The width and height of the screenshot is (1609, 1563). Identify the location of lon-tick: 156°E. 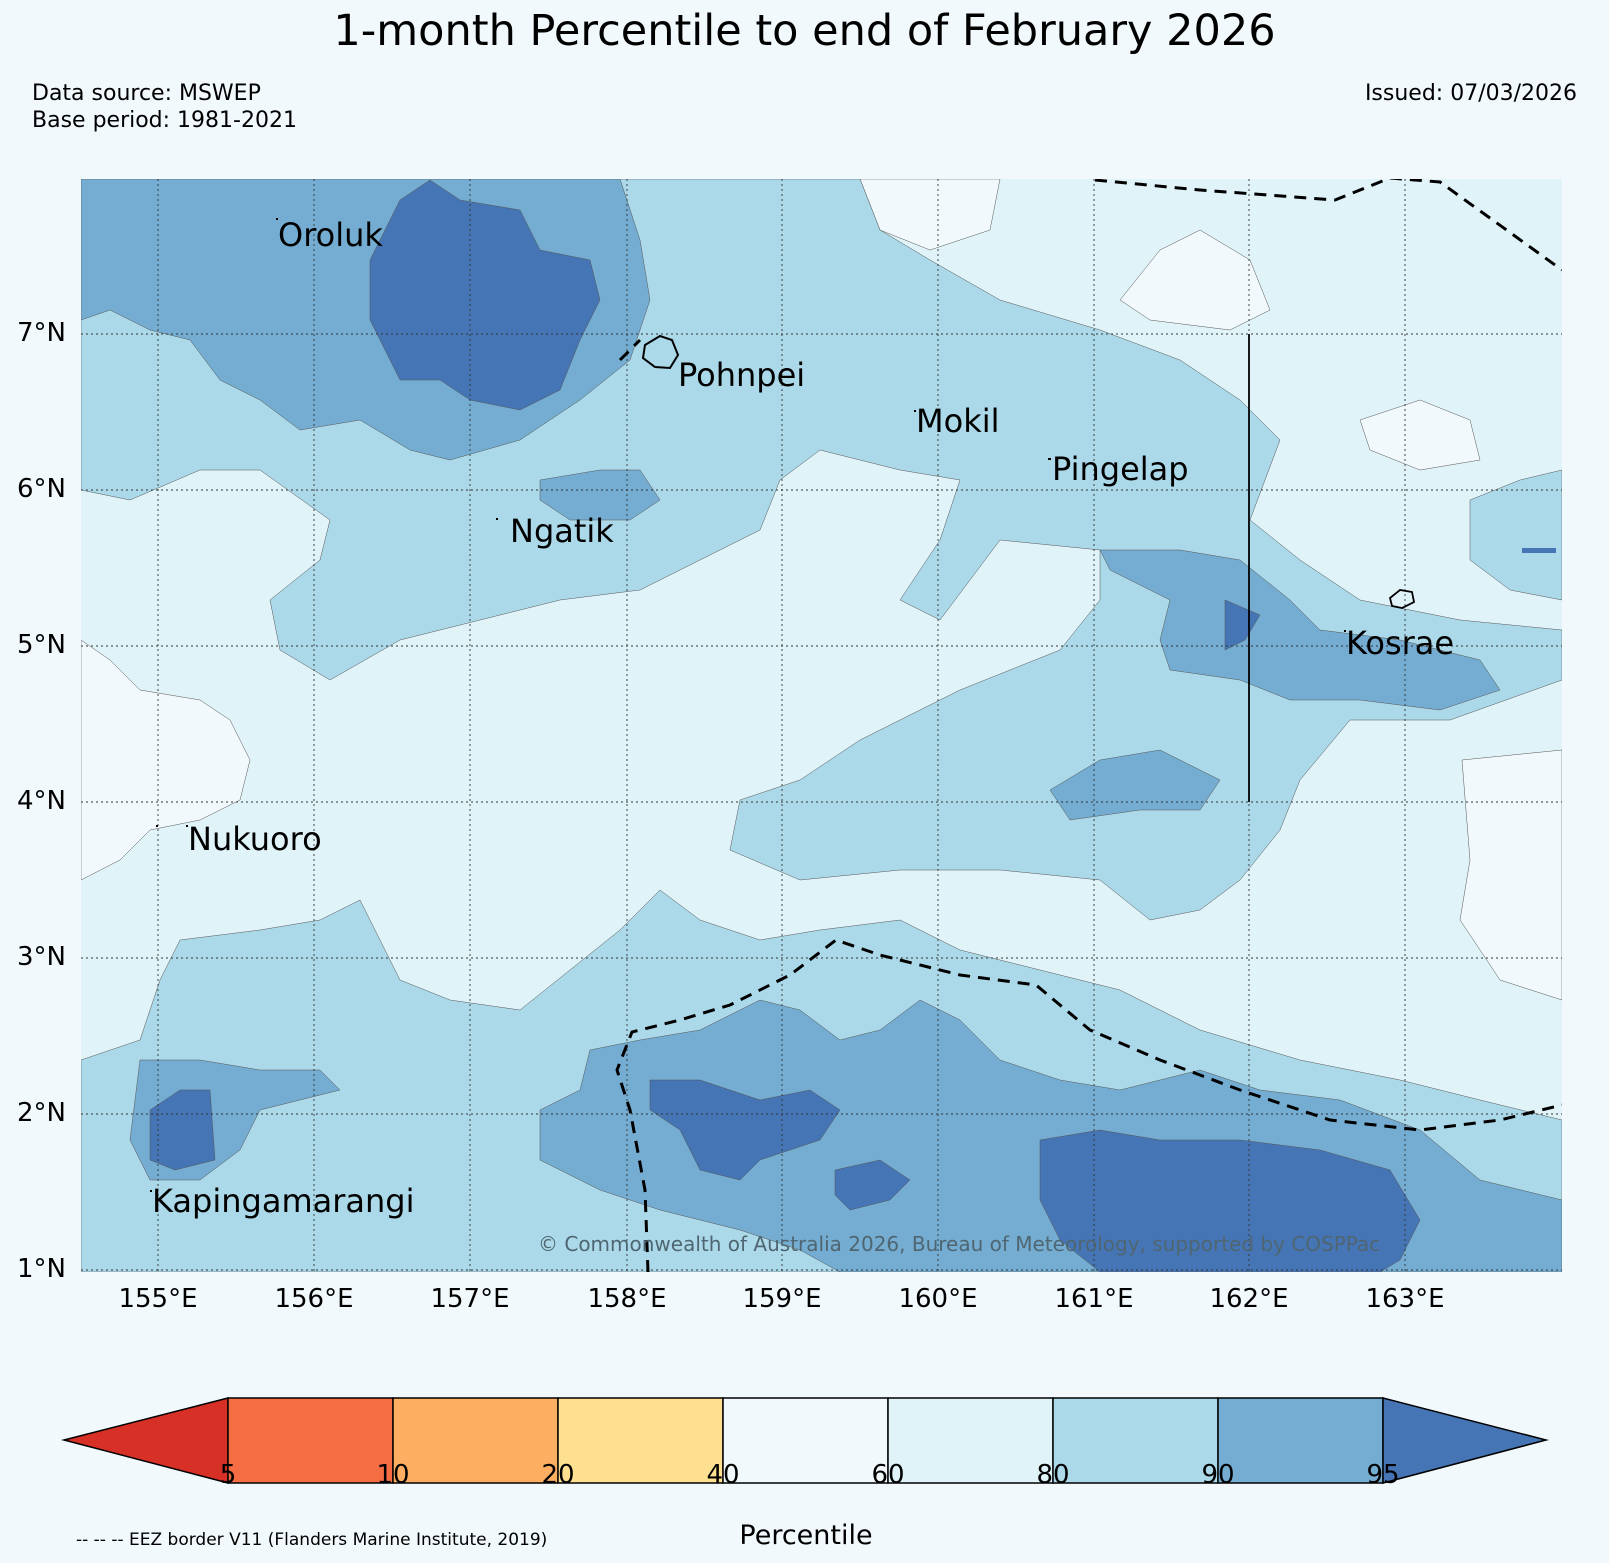
(314, 1299).